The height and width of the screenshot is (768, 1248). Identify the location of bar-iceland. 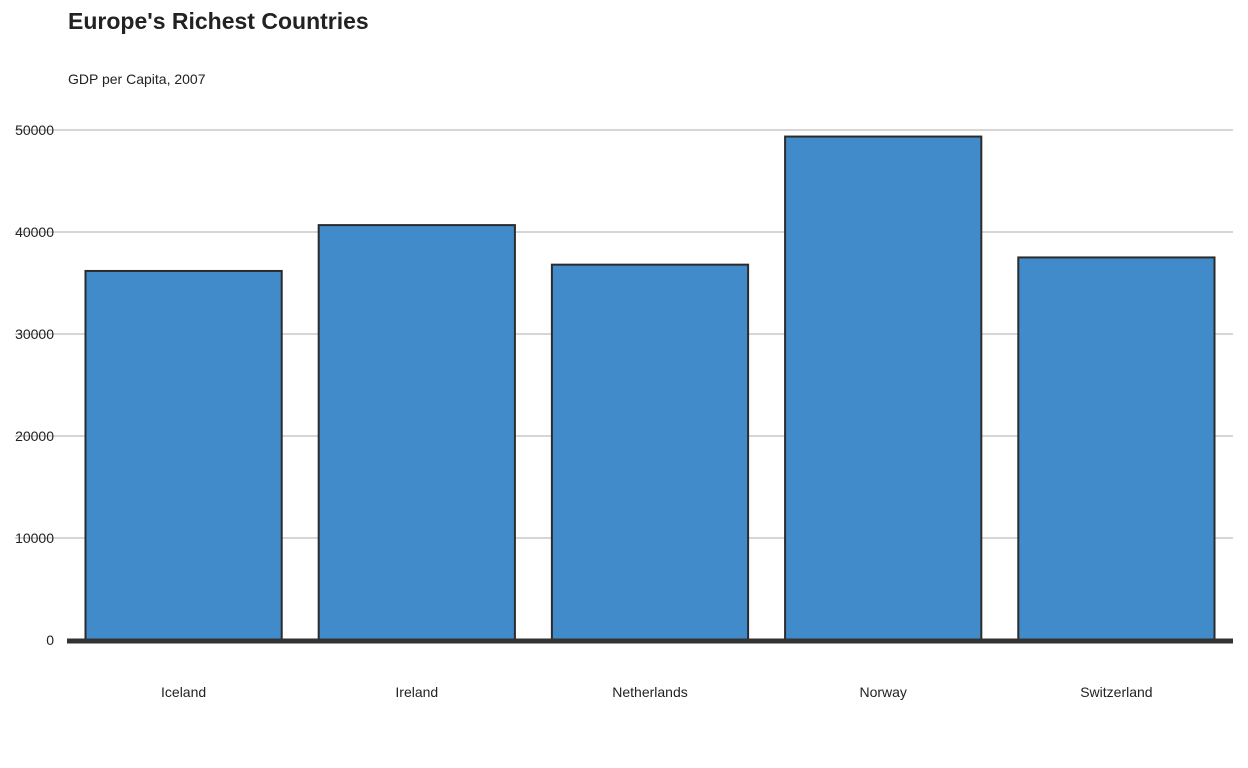
(183, 455).